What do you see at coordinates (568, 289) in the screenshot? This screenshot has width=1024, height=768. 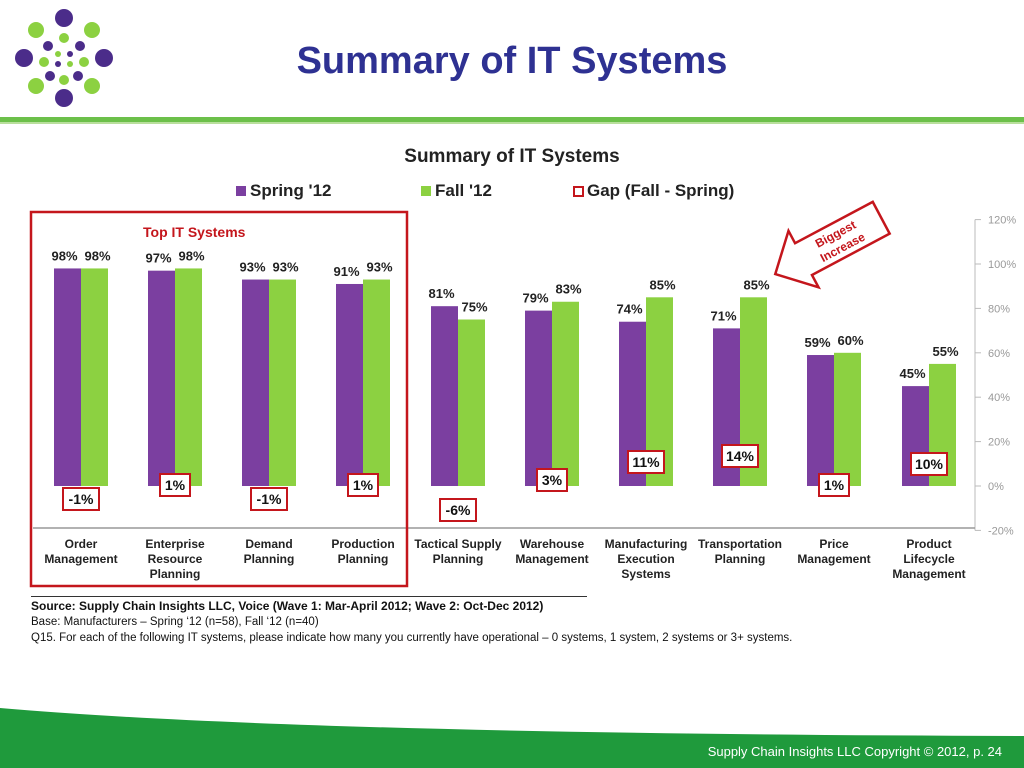 I see `data-label-fall: 83%` at bounding box center [568, 289].